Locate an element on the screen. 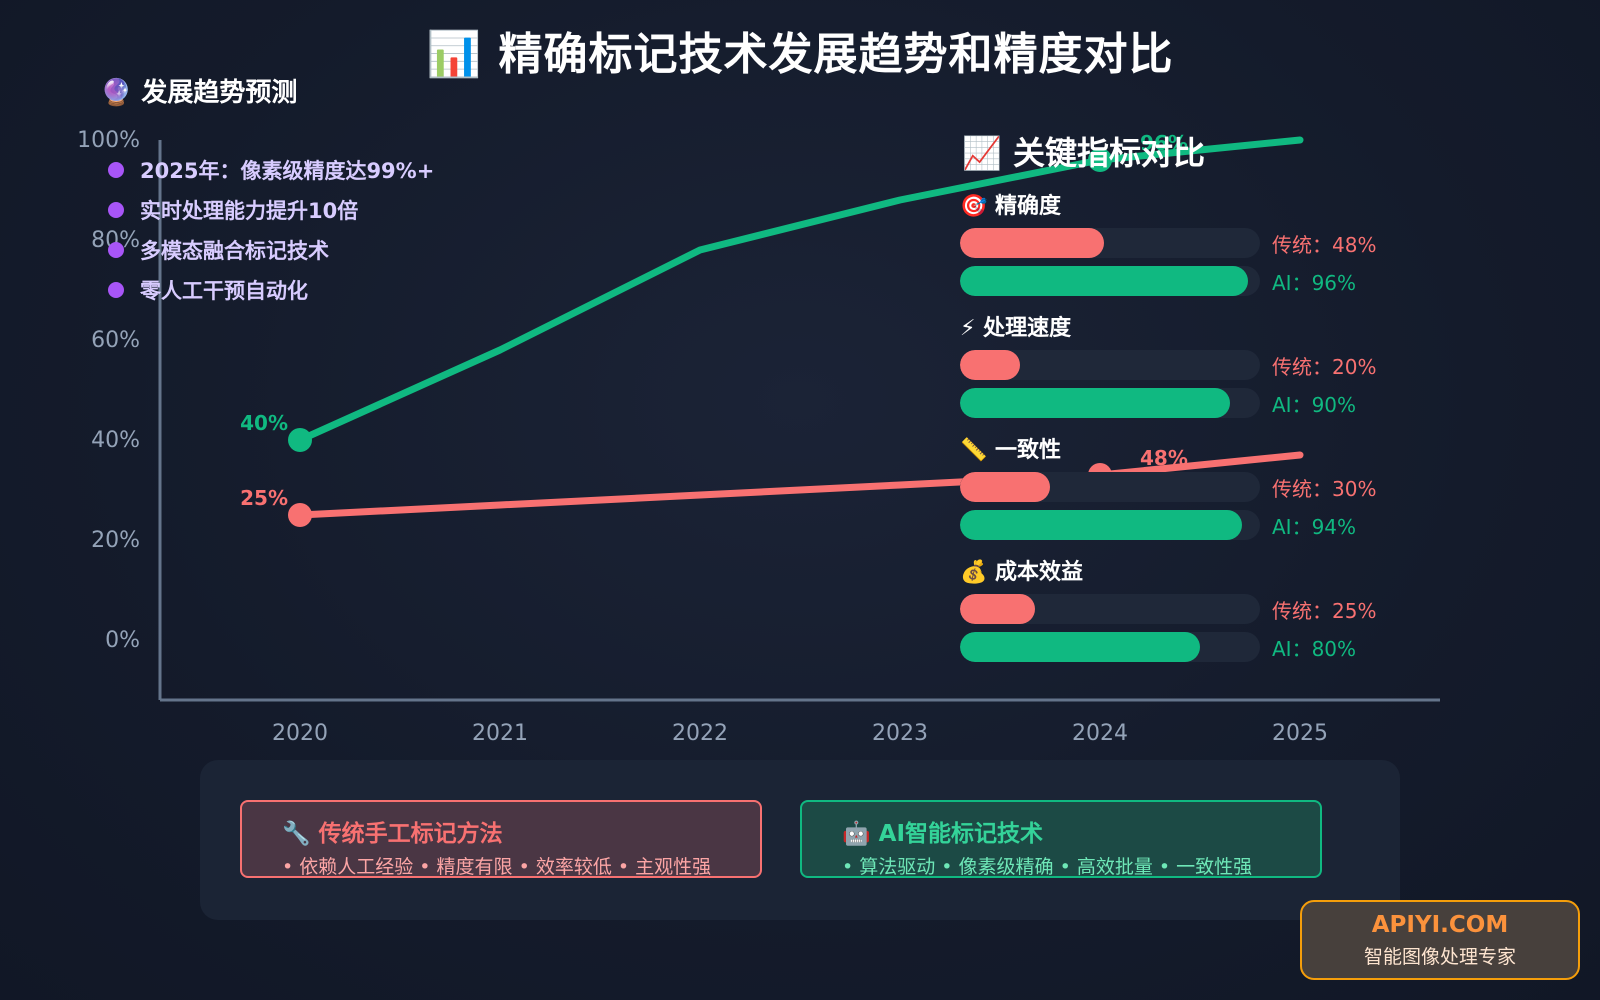  card-title: 🤖 AI智能标记技术 is located at coordinates (943, 834).